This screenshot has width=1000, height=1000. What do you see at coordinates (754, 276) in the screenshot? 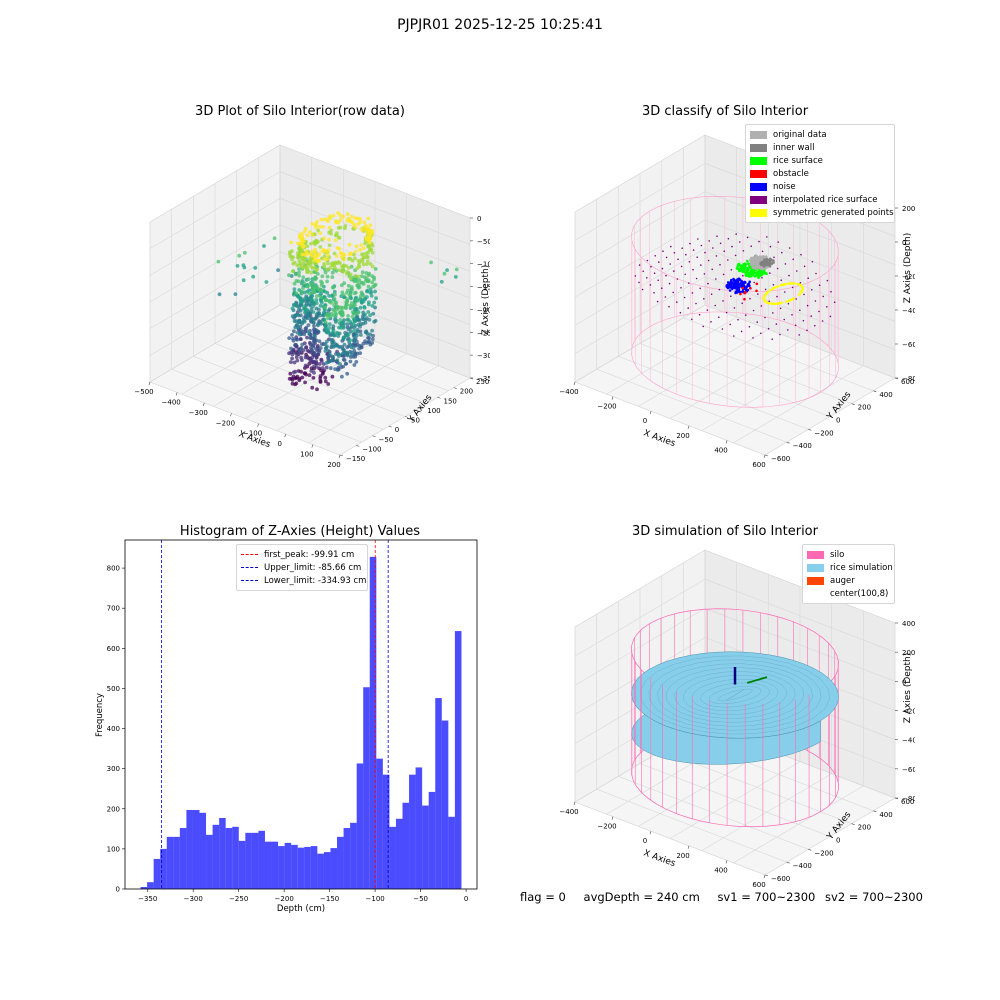
I see `rice-surface-point` at bounding box center [754, 276].